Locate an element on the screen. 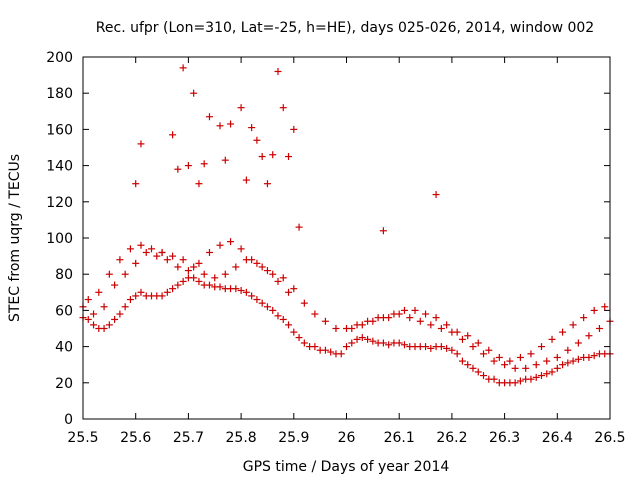 This screenshot has width=640, height=480. x-tick-label: 26 is located at coordinates (347, 438).